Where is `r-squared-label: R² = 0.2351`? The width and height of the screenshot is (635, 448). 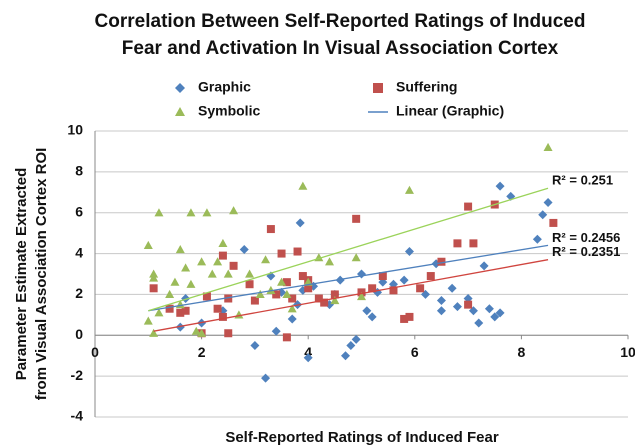
r-squared-label: R² = 0.2351 is located at coordinates (586, 251).